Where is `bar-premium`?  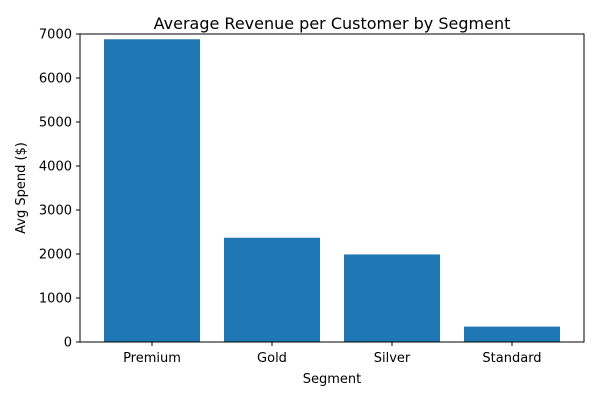 bar-premium is located at coordinates (152, 190).